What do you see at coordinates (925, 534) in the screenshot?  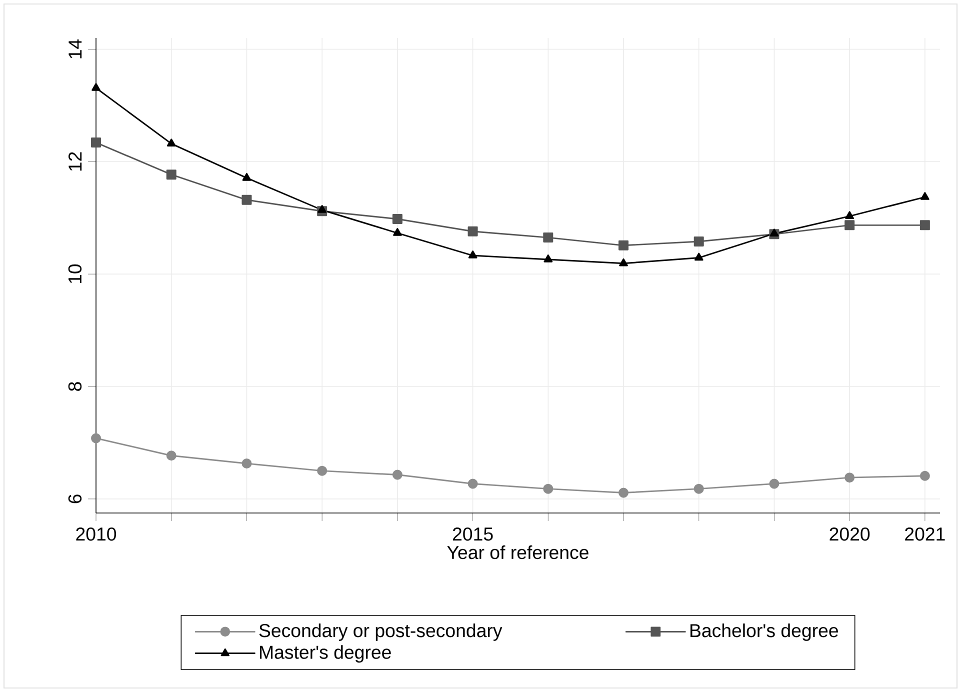 I see `x-tick-label: 2021` at bounding box center [925, 534].